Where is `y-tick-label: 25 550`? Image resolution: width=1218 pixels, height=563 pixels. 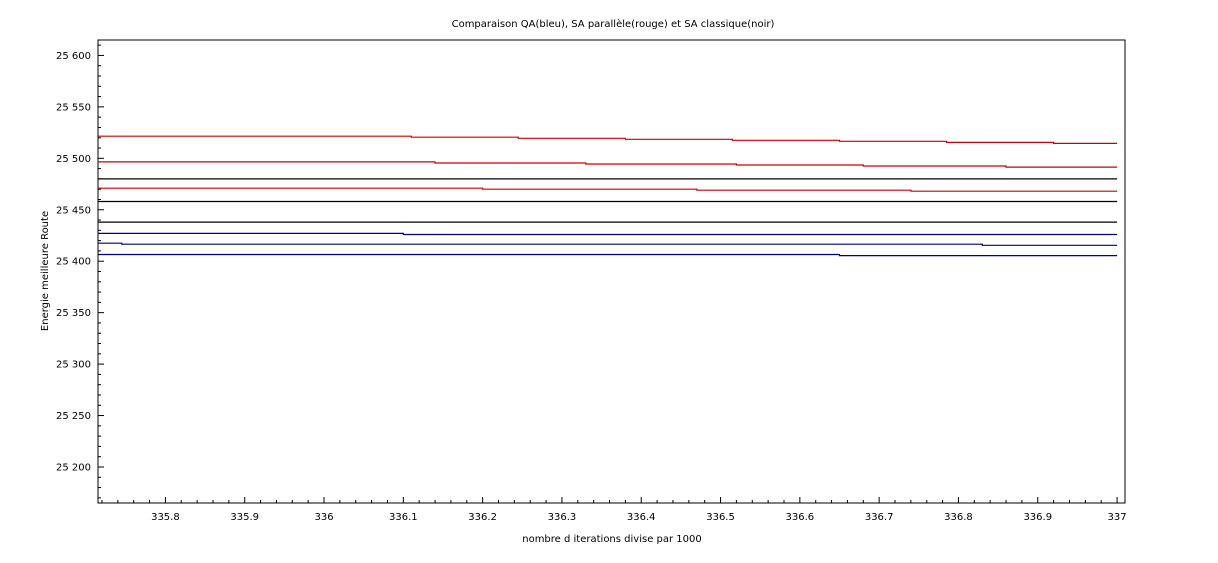 y-tick-label: 25 550 is located at coordinates (73, 107).